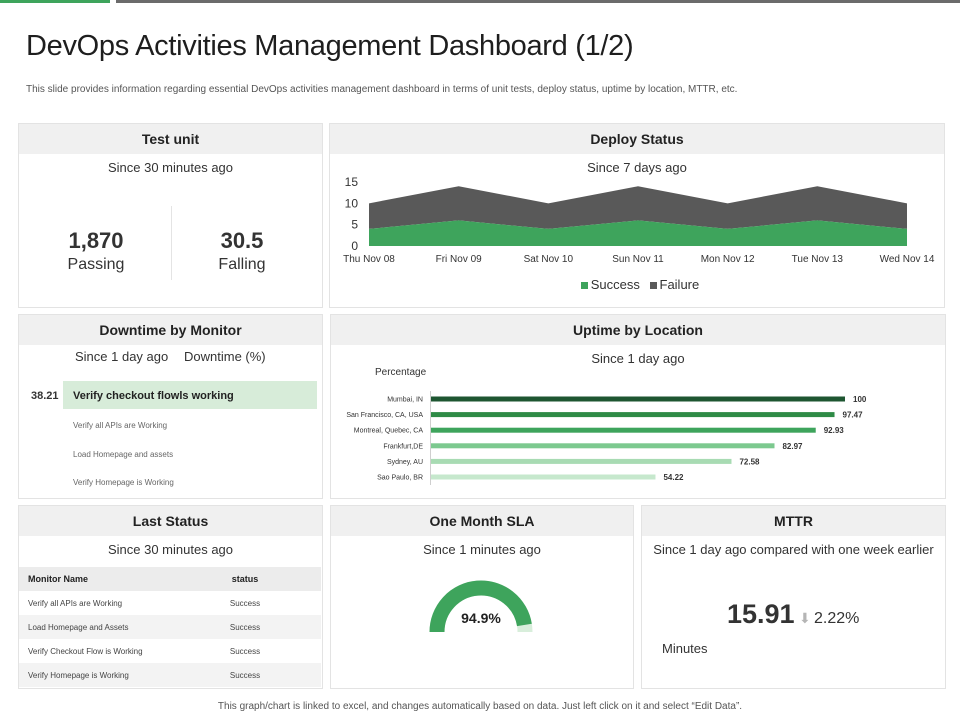 The width and height of the screenshot is (960, 720). Describe the element at coordinates (225, 356) in the screenshot. I see `downtime-column-label: Downtime (%)` at that location.